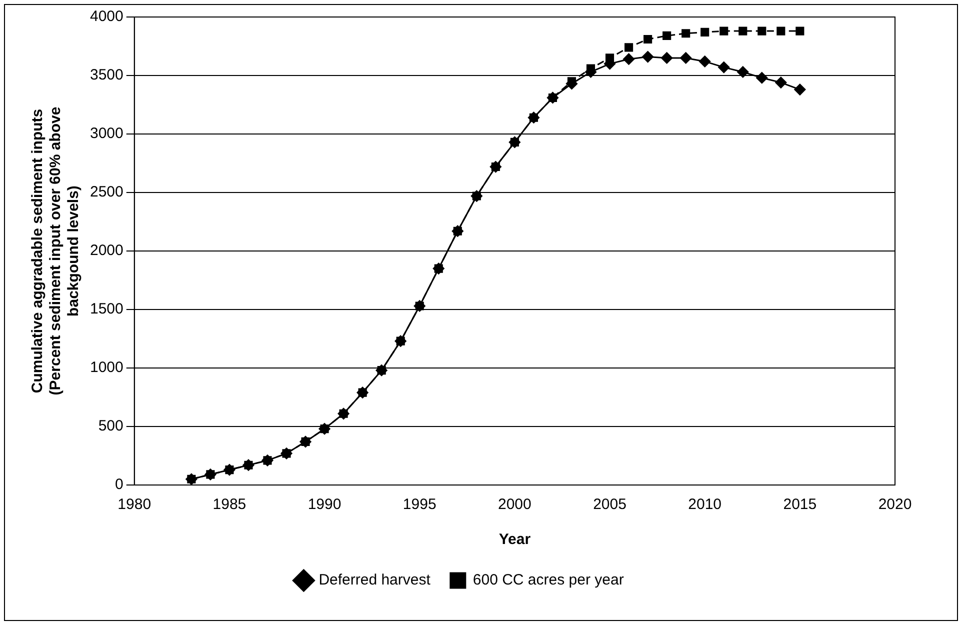 The image size is (962, 625). What do you see at coordinates (107, 17) in the screenshot?
I see `y-tick-label: 4000` at bounding box center [107, 17].